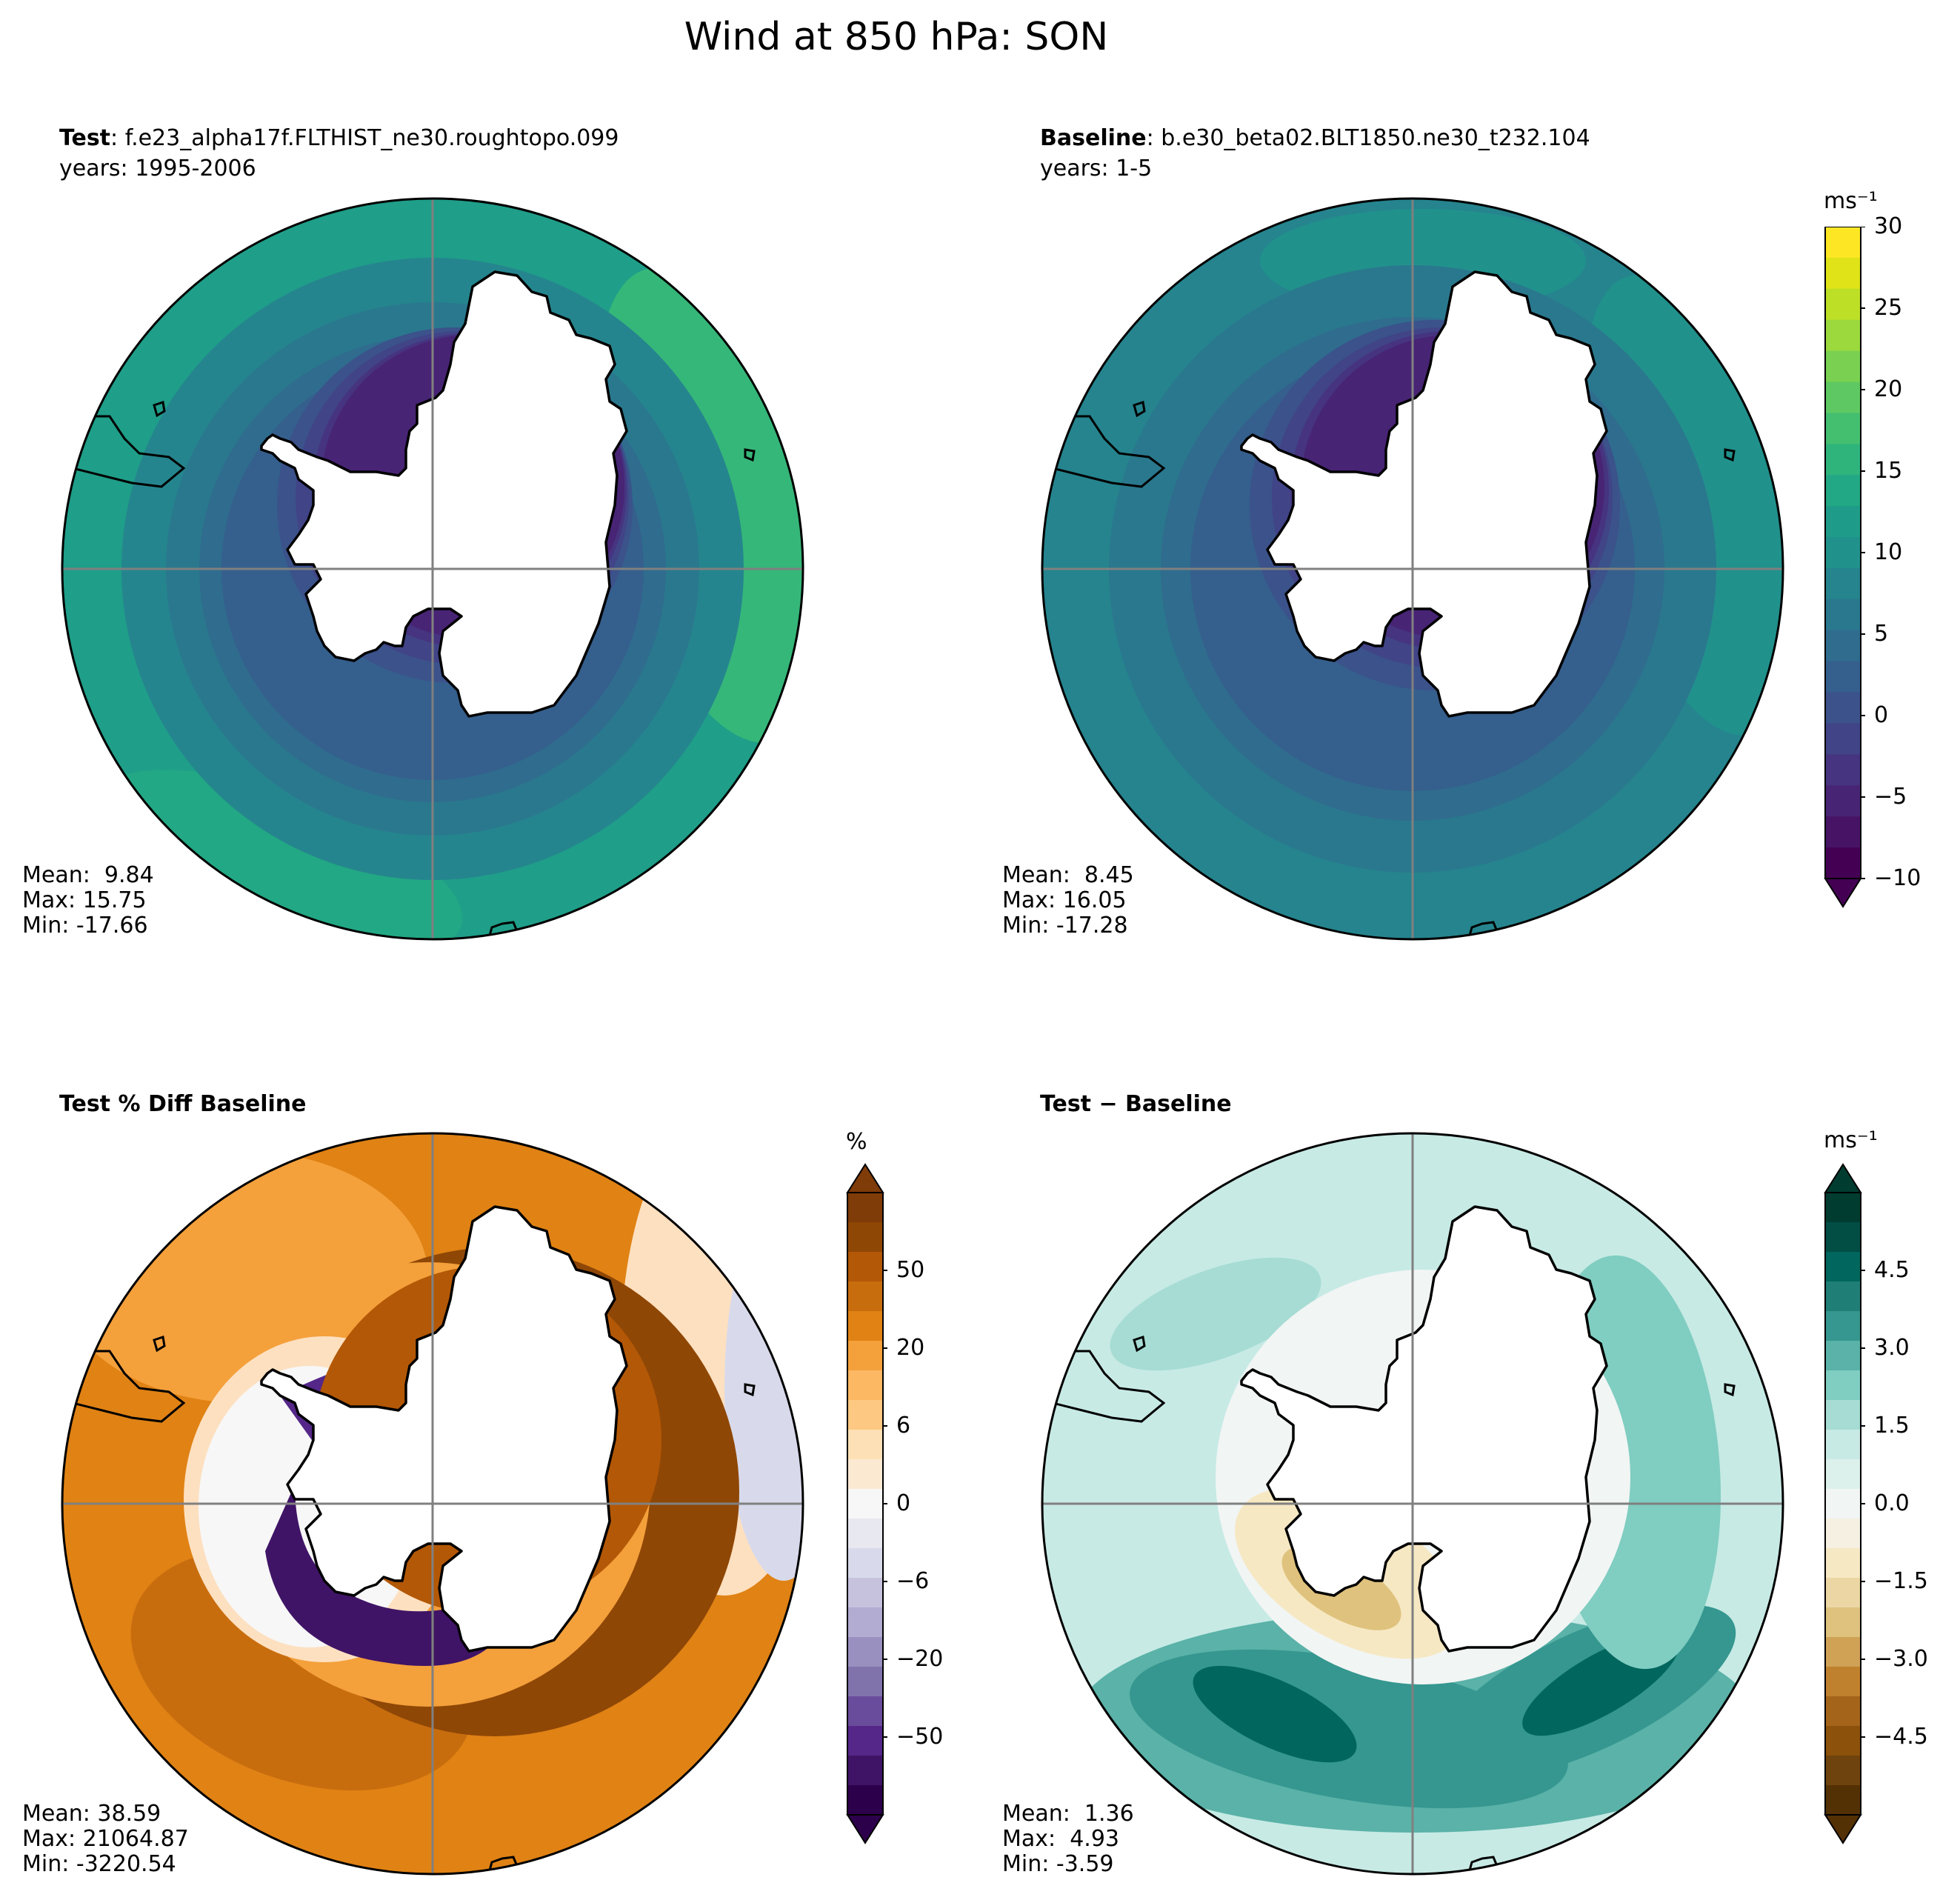 This screenshot has width=1960, height=1900. What do you see at coordinates (1901, 1659) in the screenshot?
I see `colorbar-tick-label: −3.0` at bounding box center [1901, 1659].